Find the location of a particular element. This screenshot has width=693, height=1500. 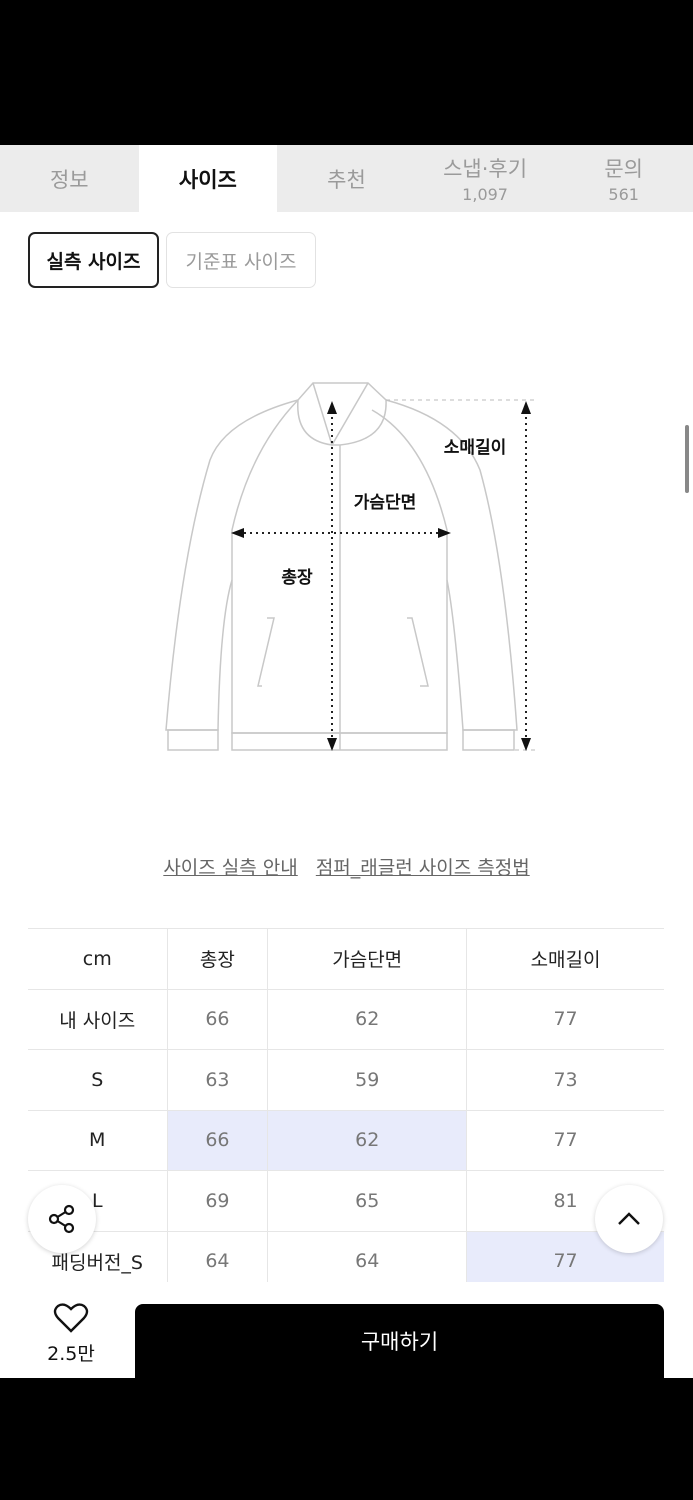

table-row: L 69 65 81 is located at coordinates (346, 1201).